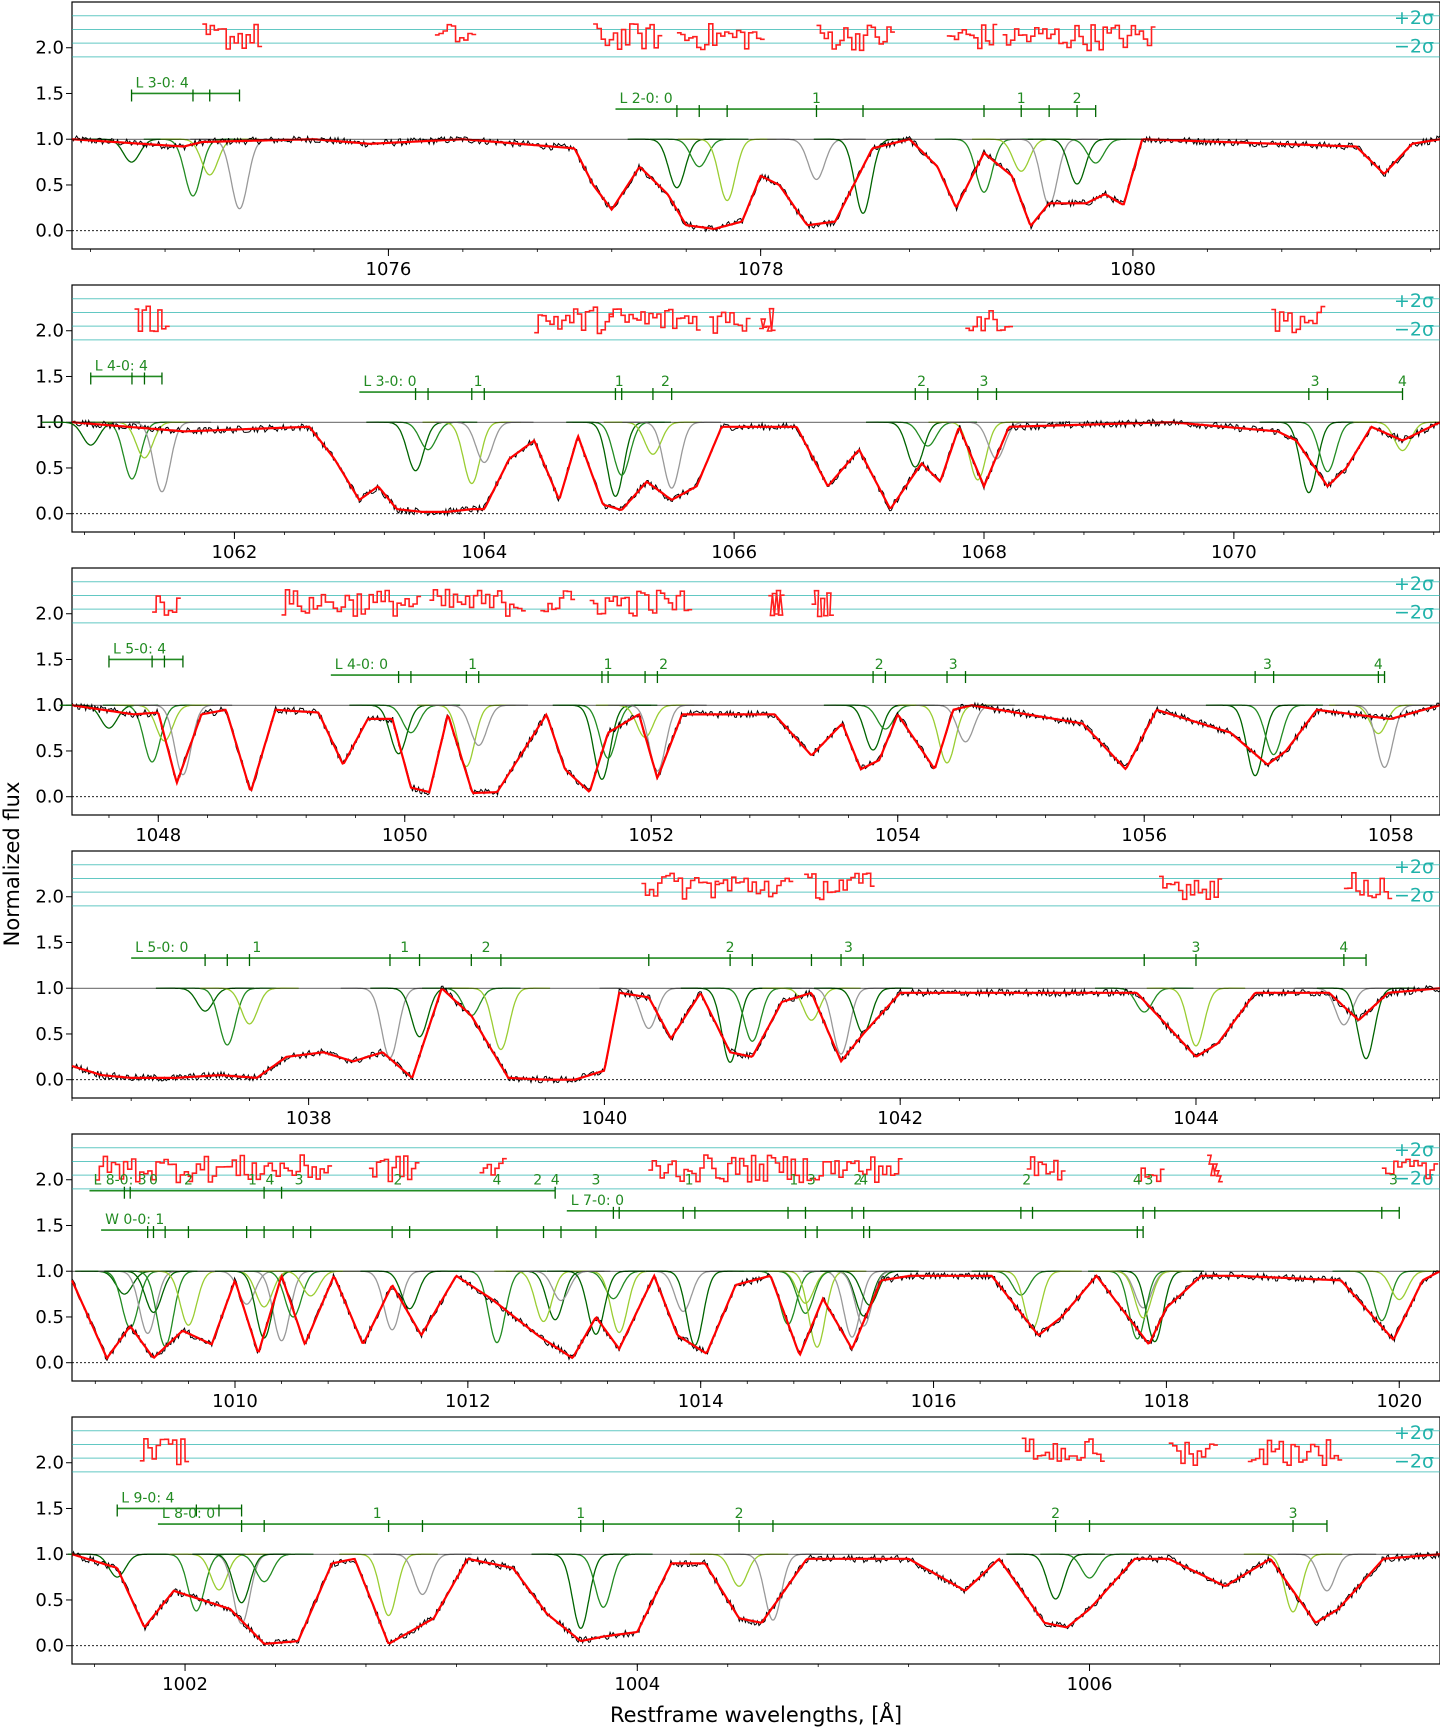 This screenshot has width=1440, height=1728. Describe the element at coordinates (984, 552) in the screenshot. I see `x-tick-label: 1068` at that location.